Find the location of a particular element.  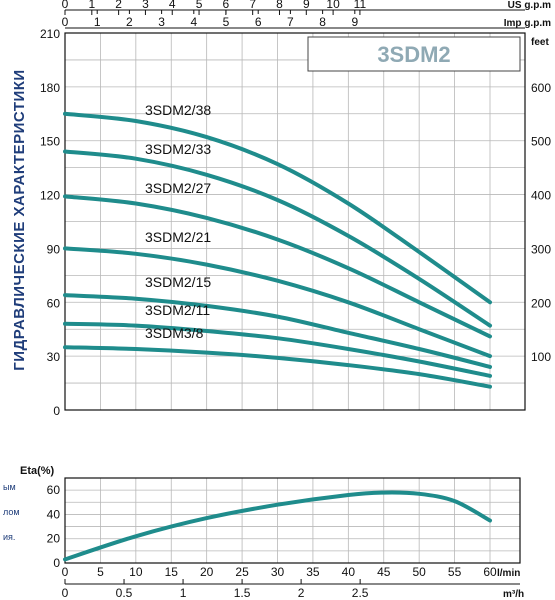

eta-x-tick-label: 20 is located at coordinates (207, 572).